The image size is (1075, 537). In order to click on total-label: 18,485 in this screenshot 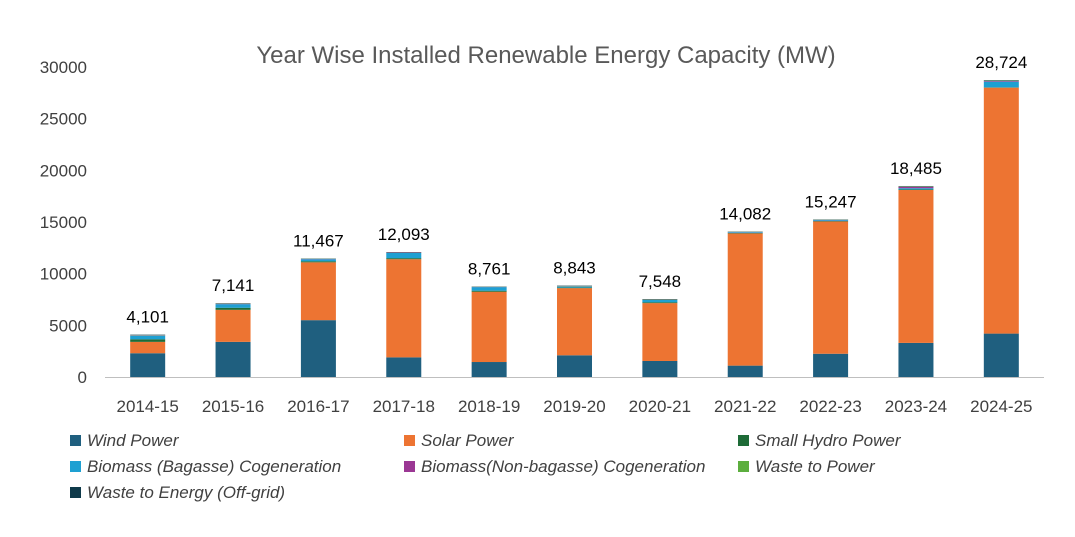, I will do `click(916, 168)`.